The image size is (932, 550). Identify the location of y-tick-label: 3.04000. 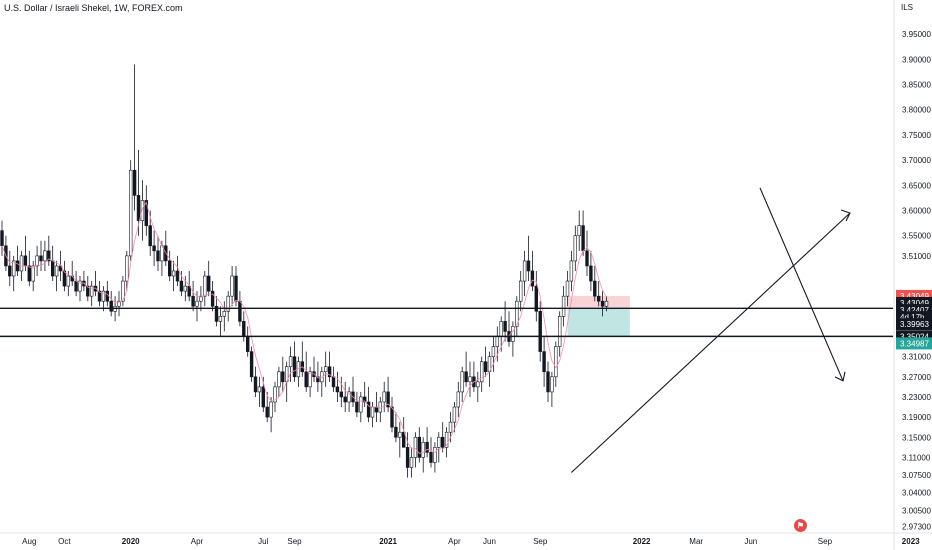
(916, 493).